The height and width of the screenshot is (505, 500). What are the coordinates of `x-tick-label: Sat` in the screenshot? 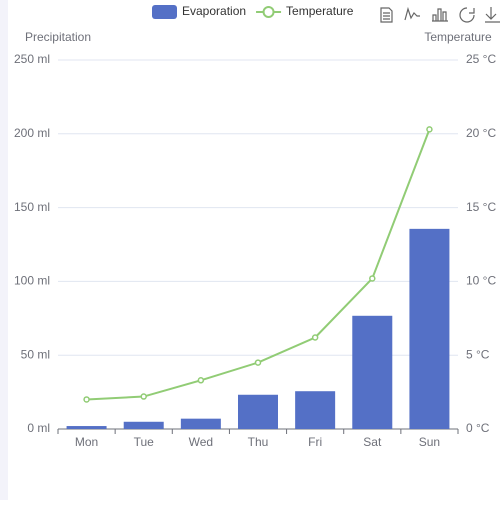 It's located at (372, 442).